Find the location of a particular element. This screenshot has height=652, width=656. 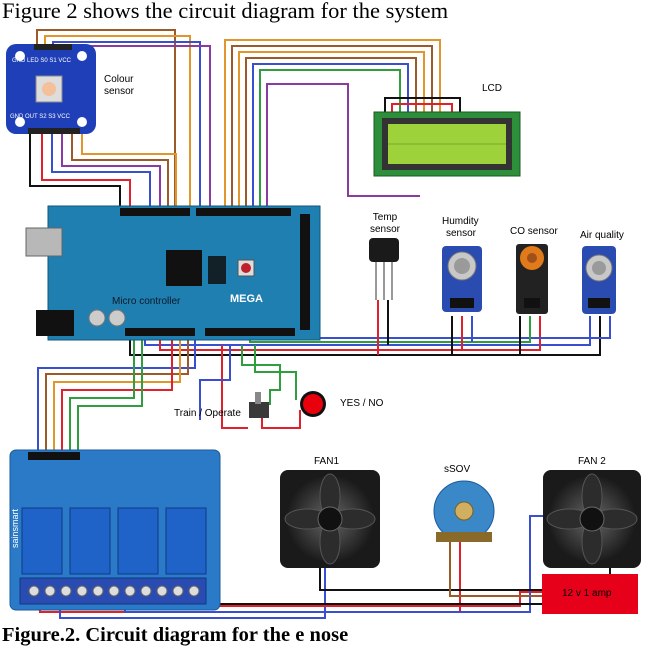

humidity-sensor-label: Humdity sensor is located at coordinates (460, 228).